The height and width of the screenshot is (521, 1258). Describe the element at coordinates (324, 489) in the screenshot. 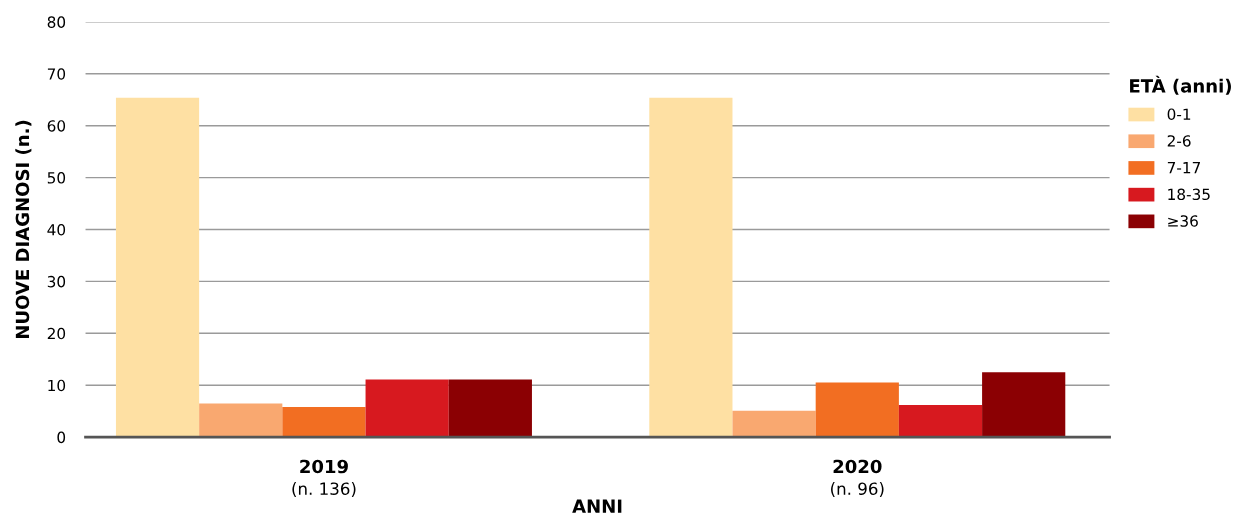

I see `text: (n. 136)` at that location.